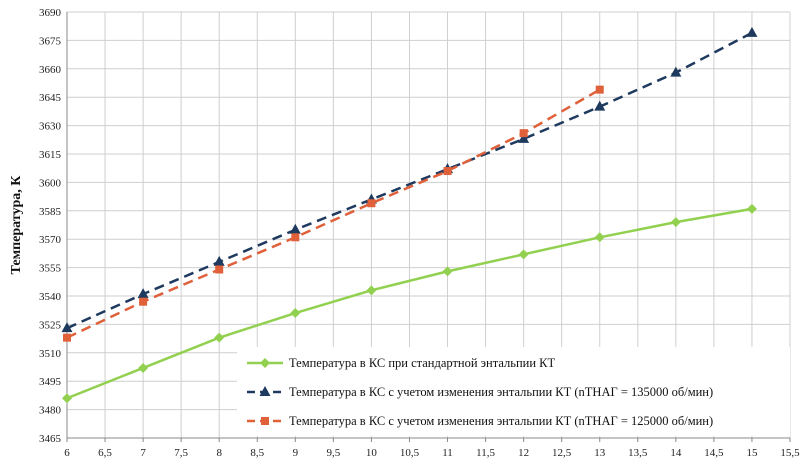 This screenshot has height=463, width=803. What do you see at coordinates (50, 382) in the screenshot?
I see `y-tick-label: 3495` at bounding box center [50, 382].